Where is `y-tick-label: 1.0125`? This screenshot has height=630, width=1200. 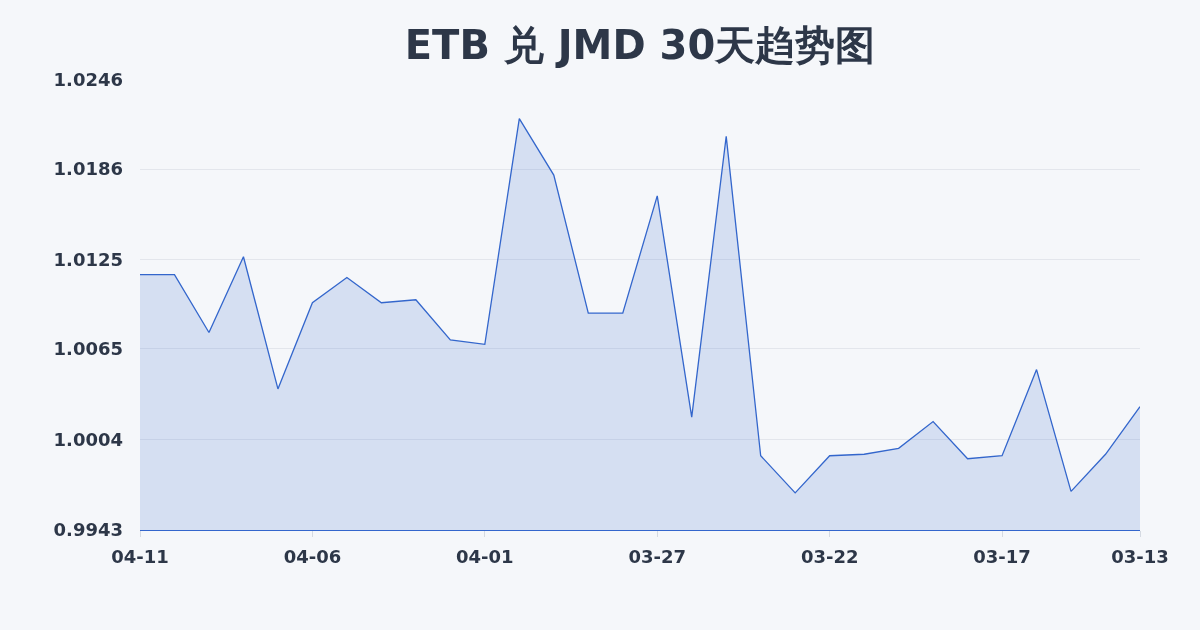
y-tick-label: 1.0125 is located at coordinates (88, 259).